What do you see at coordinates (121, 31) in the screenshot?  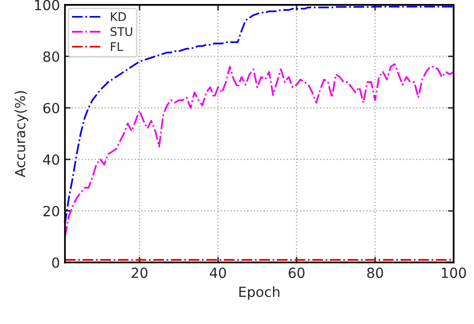 I see `legend-label: STU` at bounding box center [121, 31].